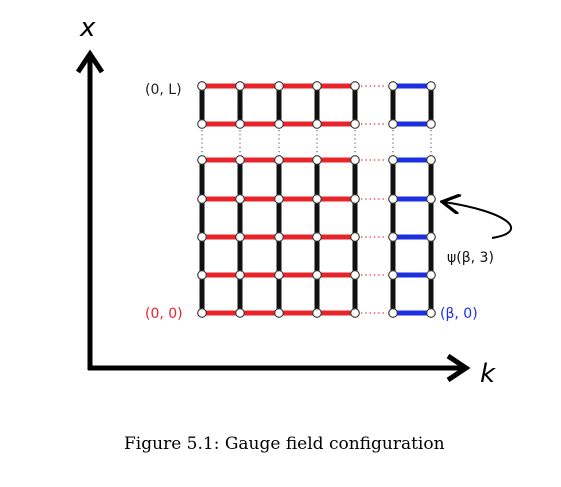 Image resolution: width=561 pixels, height=487 pixels. Describe the element at coordinates (90, 61) in the screenshot. I see `x-axis-arrowhead` at that location.